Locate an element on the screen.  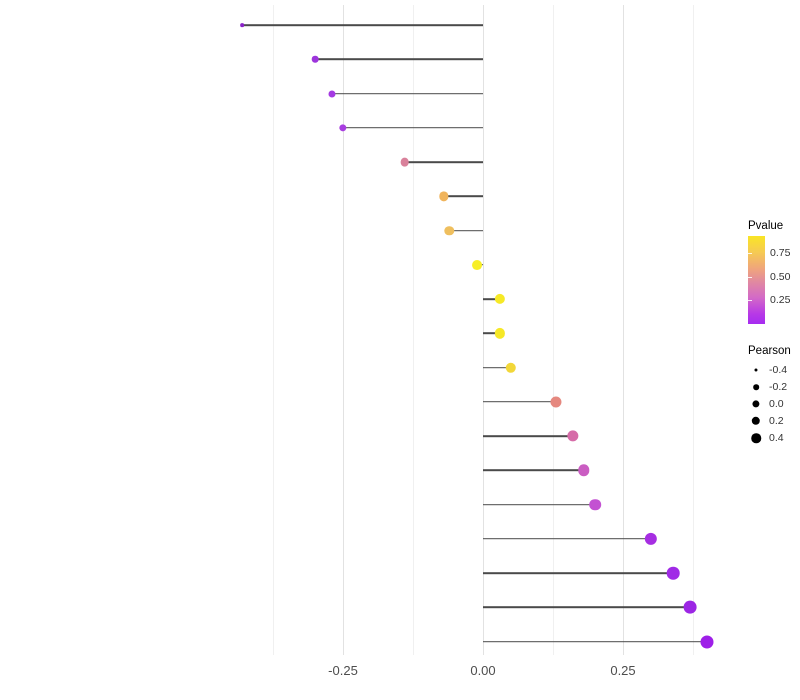
pvalue-tick-label: 0.25 is located at coordinates (780, 300).